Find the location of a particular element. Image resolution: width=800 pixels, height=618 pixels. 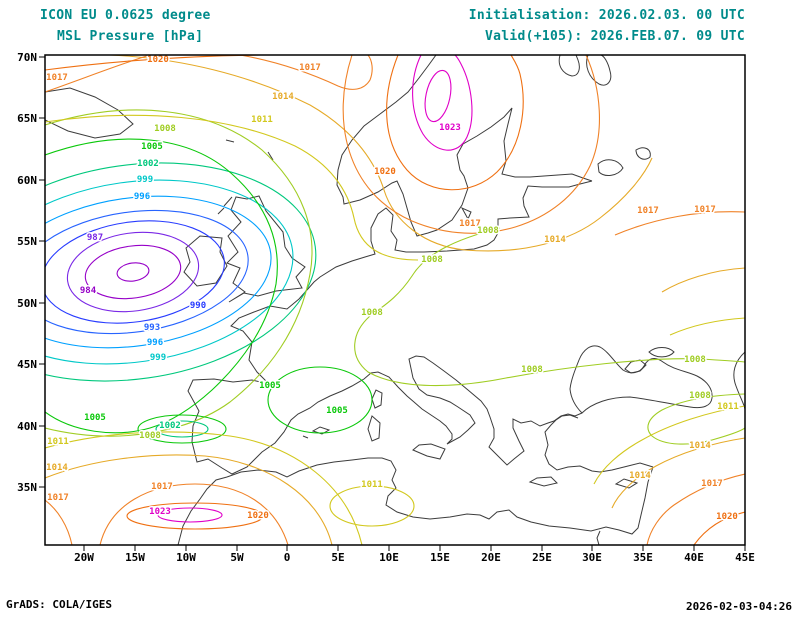

field-title: MSL Pressure [hPa] is located at coordinates (130, 36).